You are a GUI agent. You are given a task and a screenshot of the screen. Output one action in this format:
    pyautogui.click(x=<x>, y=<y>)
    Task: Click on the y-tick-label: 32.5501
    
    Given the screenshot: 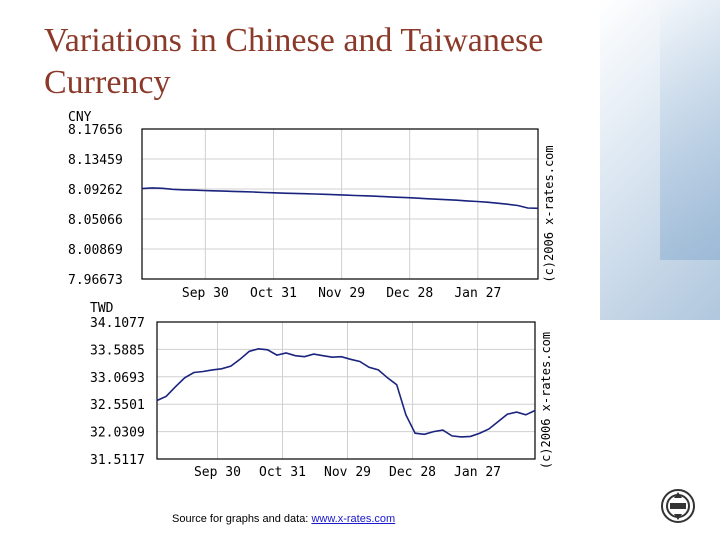 What is the action you would take?
    pyautogui.click(x=117, y=405)
    